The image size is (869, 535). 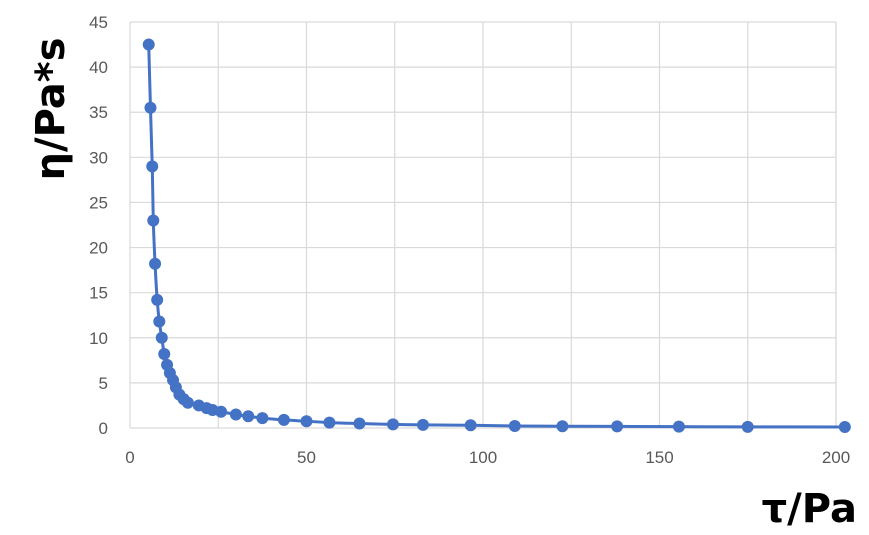 I want to click on x-axis-ticks: 0 50 100 150 200, so click(x=487, y=457).